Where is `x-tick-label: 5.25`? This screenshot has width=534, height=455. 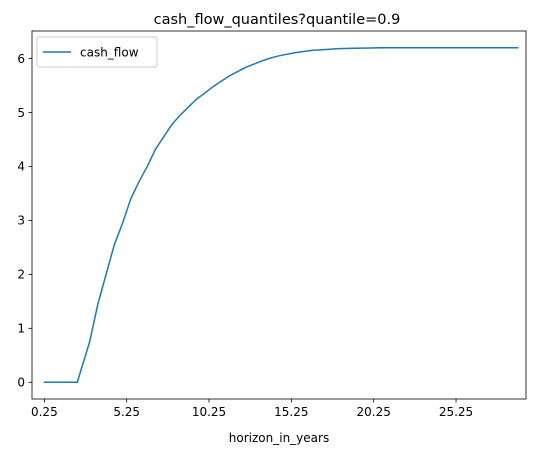 x-tick-label: 5.25 is located at coordinates (126, 412).